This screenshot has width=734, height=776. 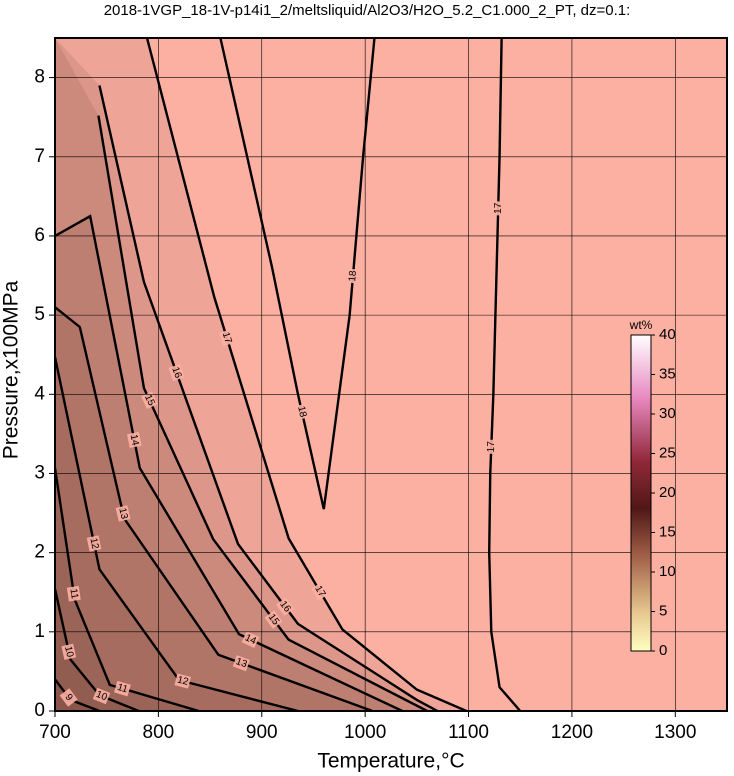 What do you see at coordinates (667, 413) in the screenshot?
I see `colorbar-tick-label: 30` at bounding box center [667, 413].